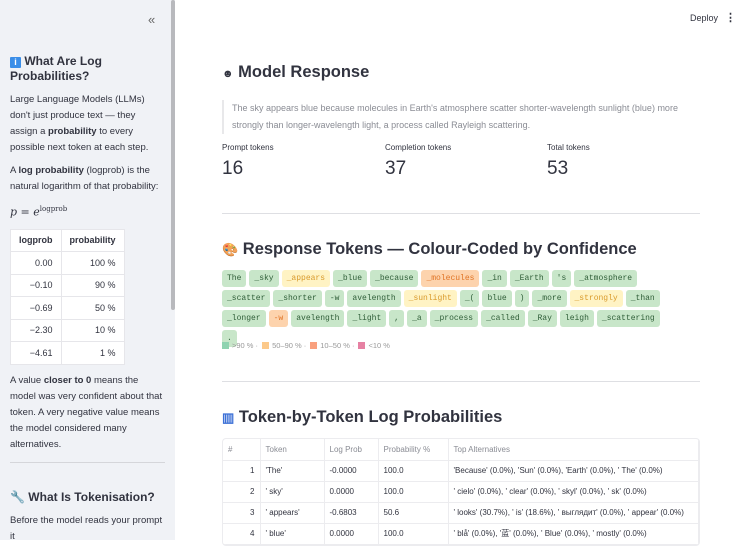 The width and height of the screenshot is (742, 546). Describe the element at coordinates (576, 318) in the screenshot. I see `token-chip: leigh` at that location.